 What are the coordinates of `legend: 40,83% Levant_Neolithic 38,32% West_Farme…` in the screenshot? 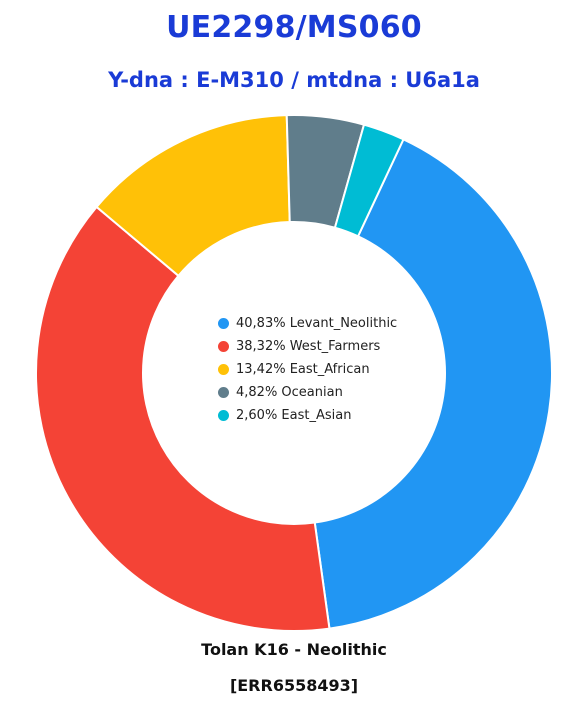 It's located at (307, 369).